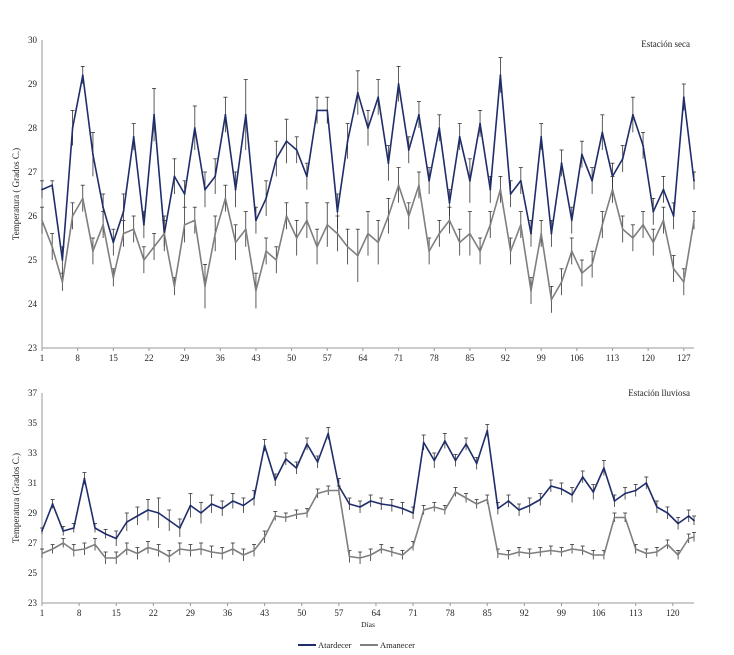 Image resolution: width=734 pixels, height=655 pixels. I want to click on annotation-rainy-season: Estación lluviosa, so click(659, 393).